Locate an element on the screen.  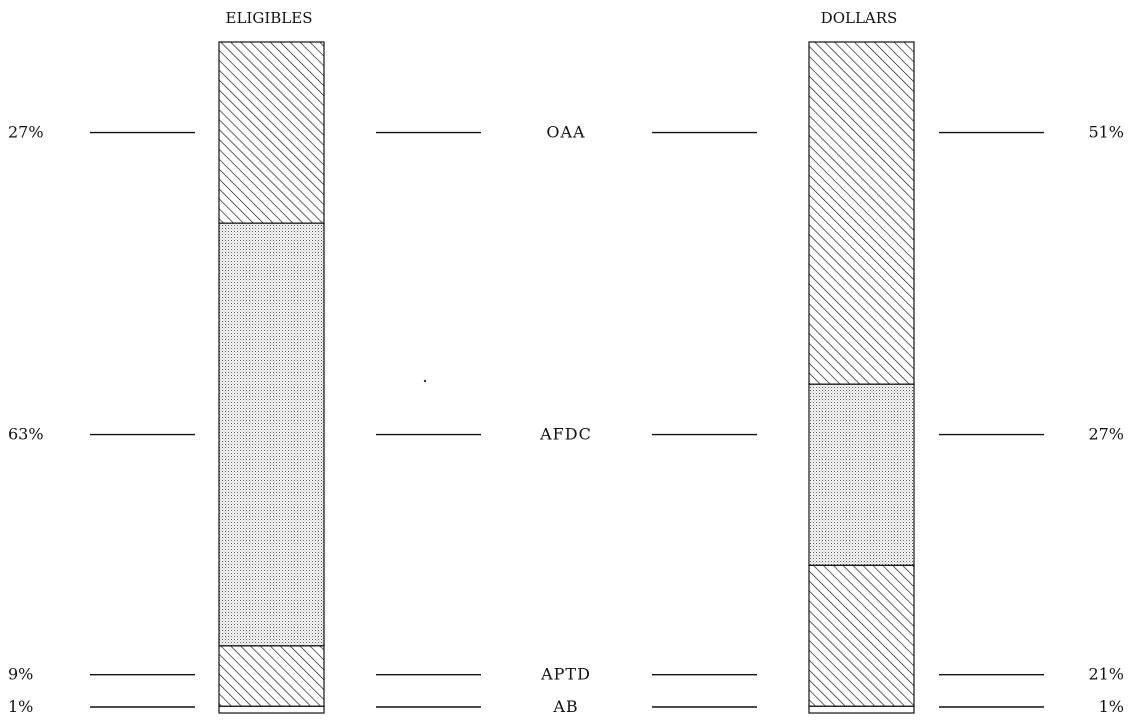
dollars-segment-afdc is located at coordinates (861, 474).